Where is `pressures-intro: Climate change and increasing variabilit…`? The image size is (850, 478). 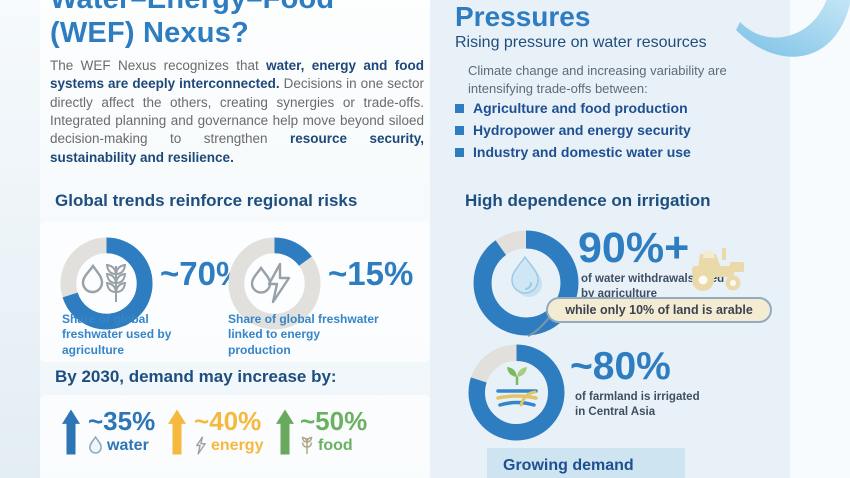
pressures-intro: Climate change and increasing variabilit… is located at coordinates (597, 80).